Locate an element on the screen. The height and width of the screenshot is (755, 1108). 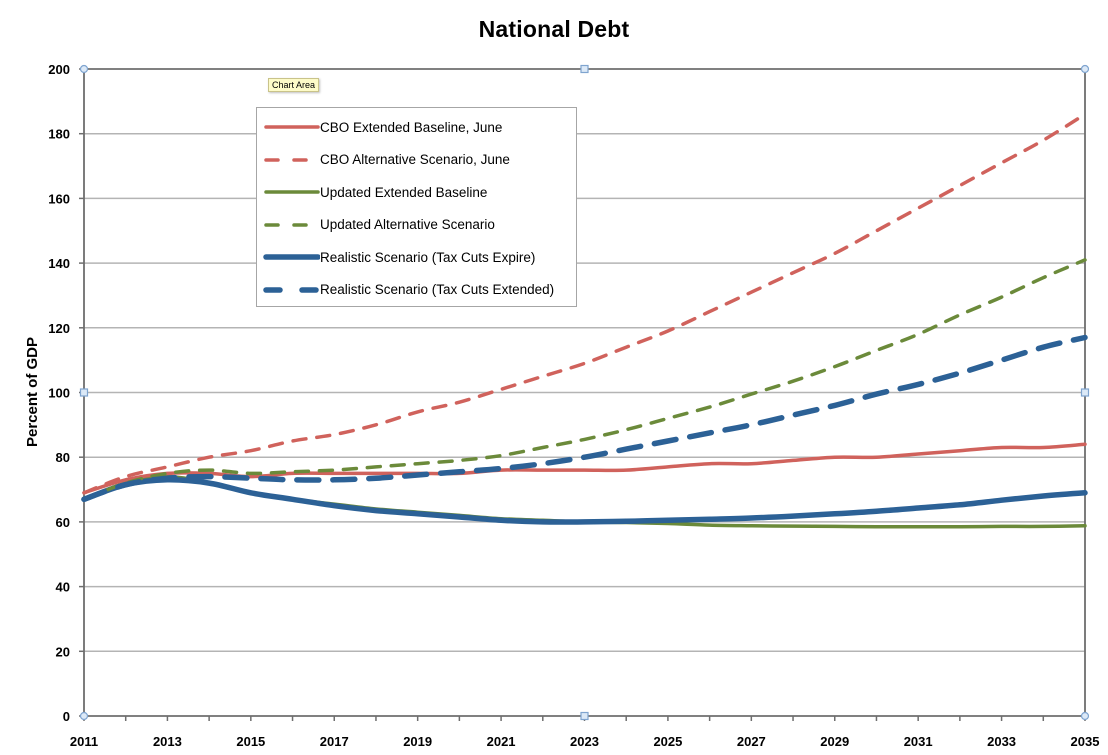
legend-item: Realistic Scenario (Tax Cuts Expire) is located at coordinates (399, 257).